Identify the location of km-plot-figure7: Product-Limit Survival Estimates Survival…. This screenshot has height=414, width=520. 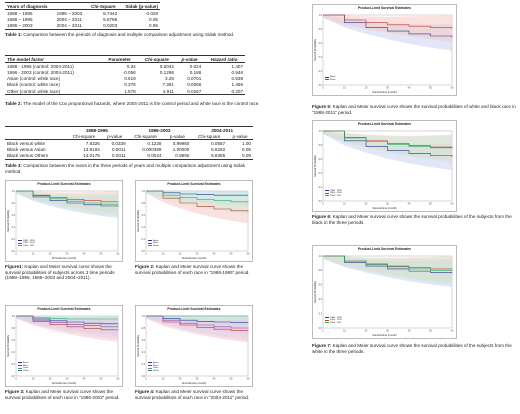
(384, 292).